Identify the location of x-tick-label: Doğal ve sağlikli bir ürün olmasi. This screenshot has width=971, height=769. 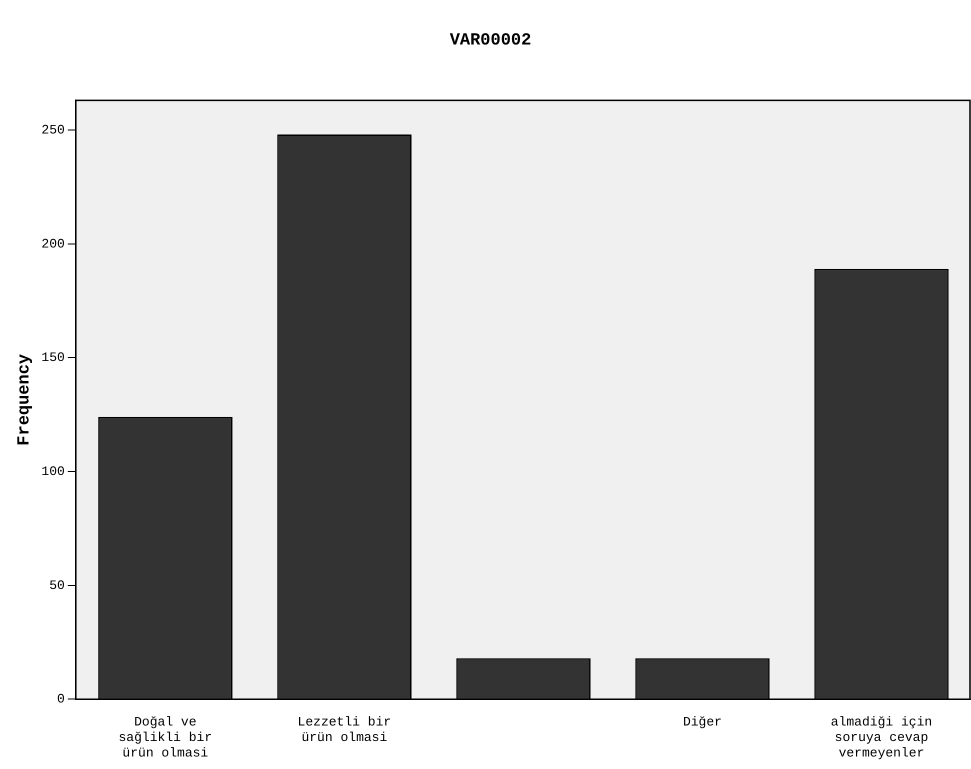
(165, 737).